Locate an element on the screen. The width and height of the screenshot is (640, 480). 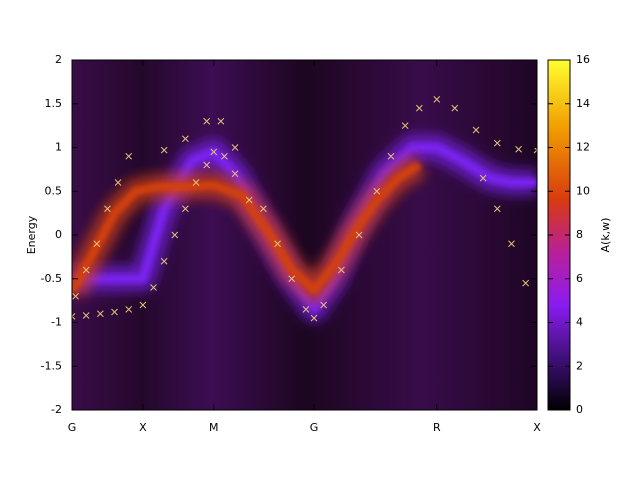
x-tick-label: R is located at coordinates (437, 427).